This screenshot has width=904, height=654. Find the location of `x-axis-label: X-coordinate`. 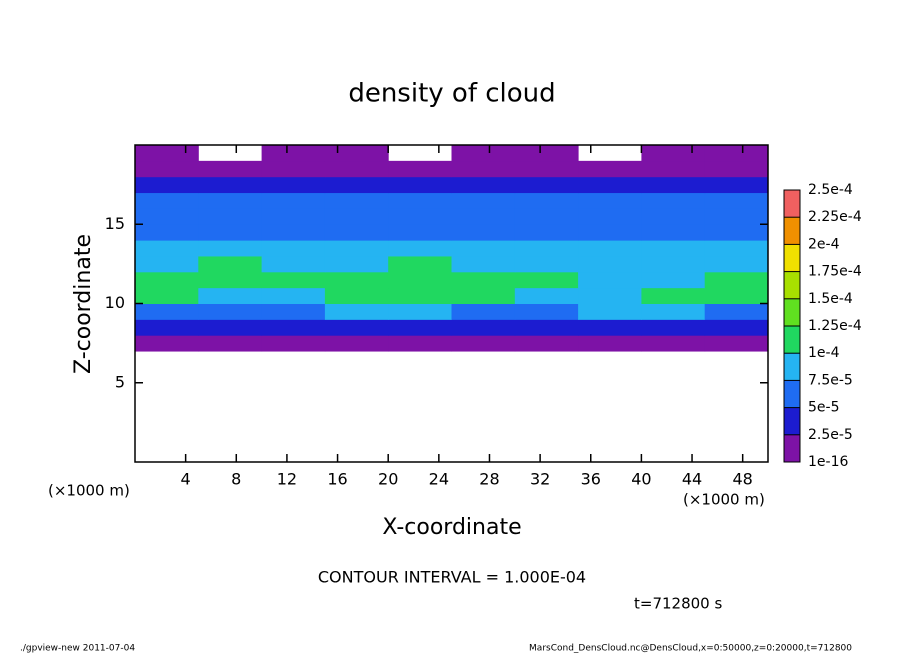

x-axis-label: X-coordinate is located at coordinates (451, 527).